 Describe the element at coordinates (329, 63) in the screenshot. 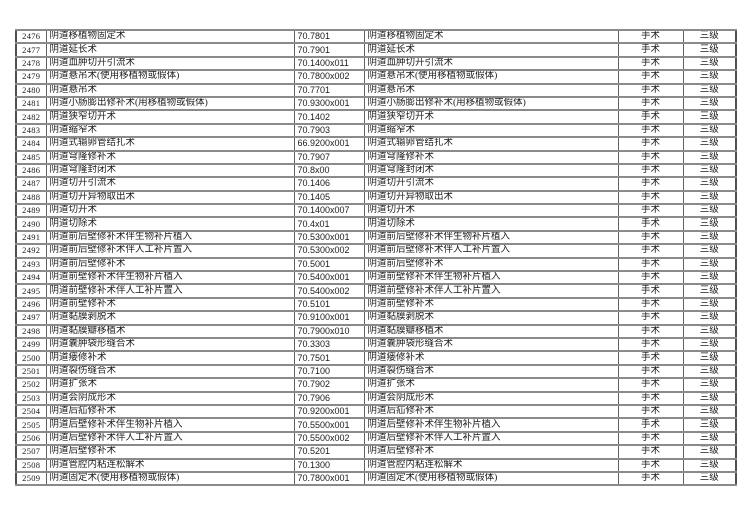

I see `procedure-code-cell: 70.1400x011` at that location.